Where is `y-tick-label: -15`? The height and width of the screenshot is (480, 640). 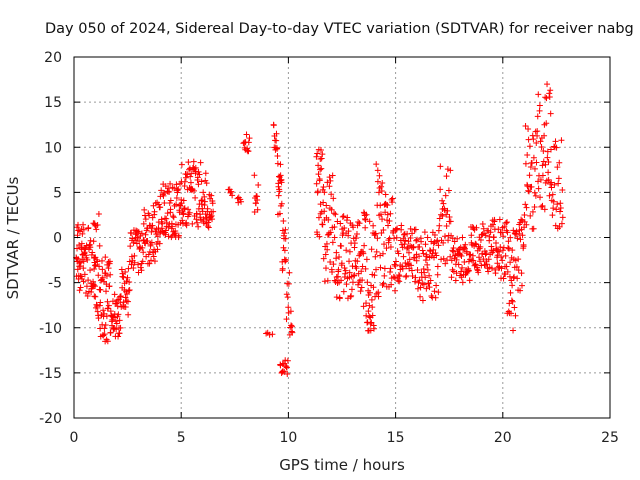
y-tick-label: -15 is located at coordinates (50, 374).